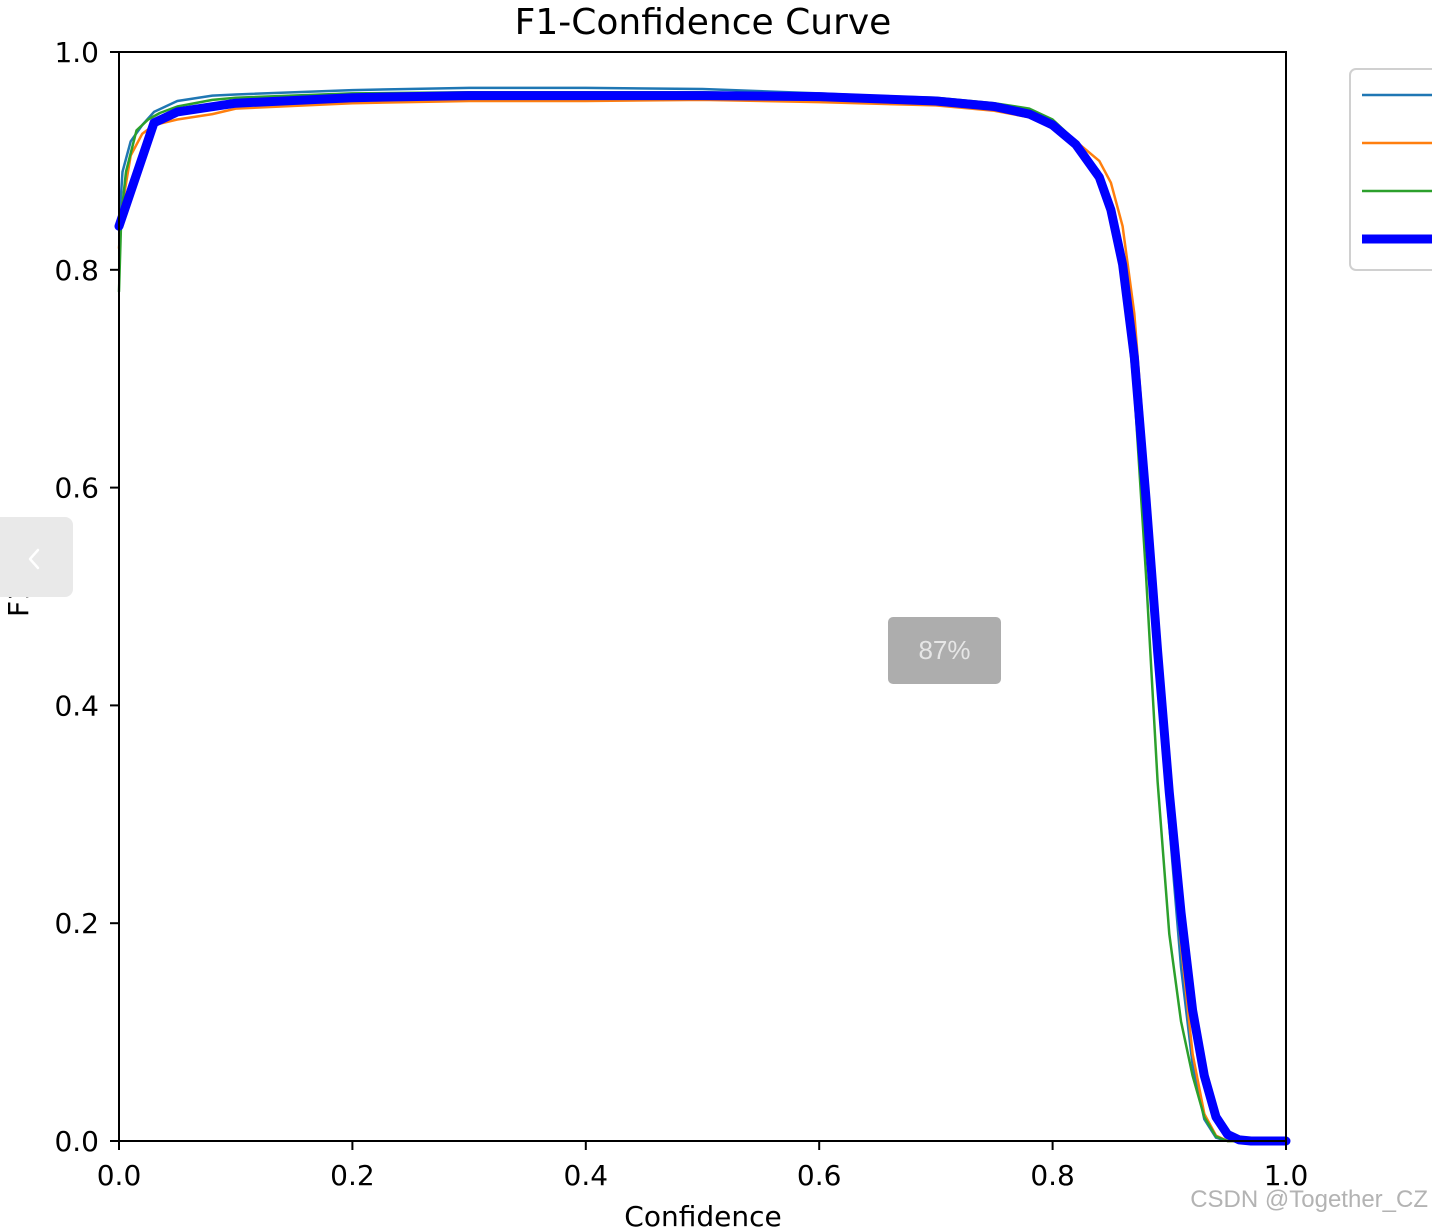  I want to click on x-axis-label: Confidence, so click(702, 1214).